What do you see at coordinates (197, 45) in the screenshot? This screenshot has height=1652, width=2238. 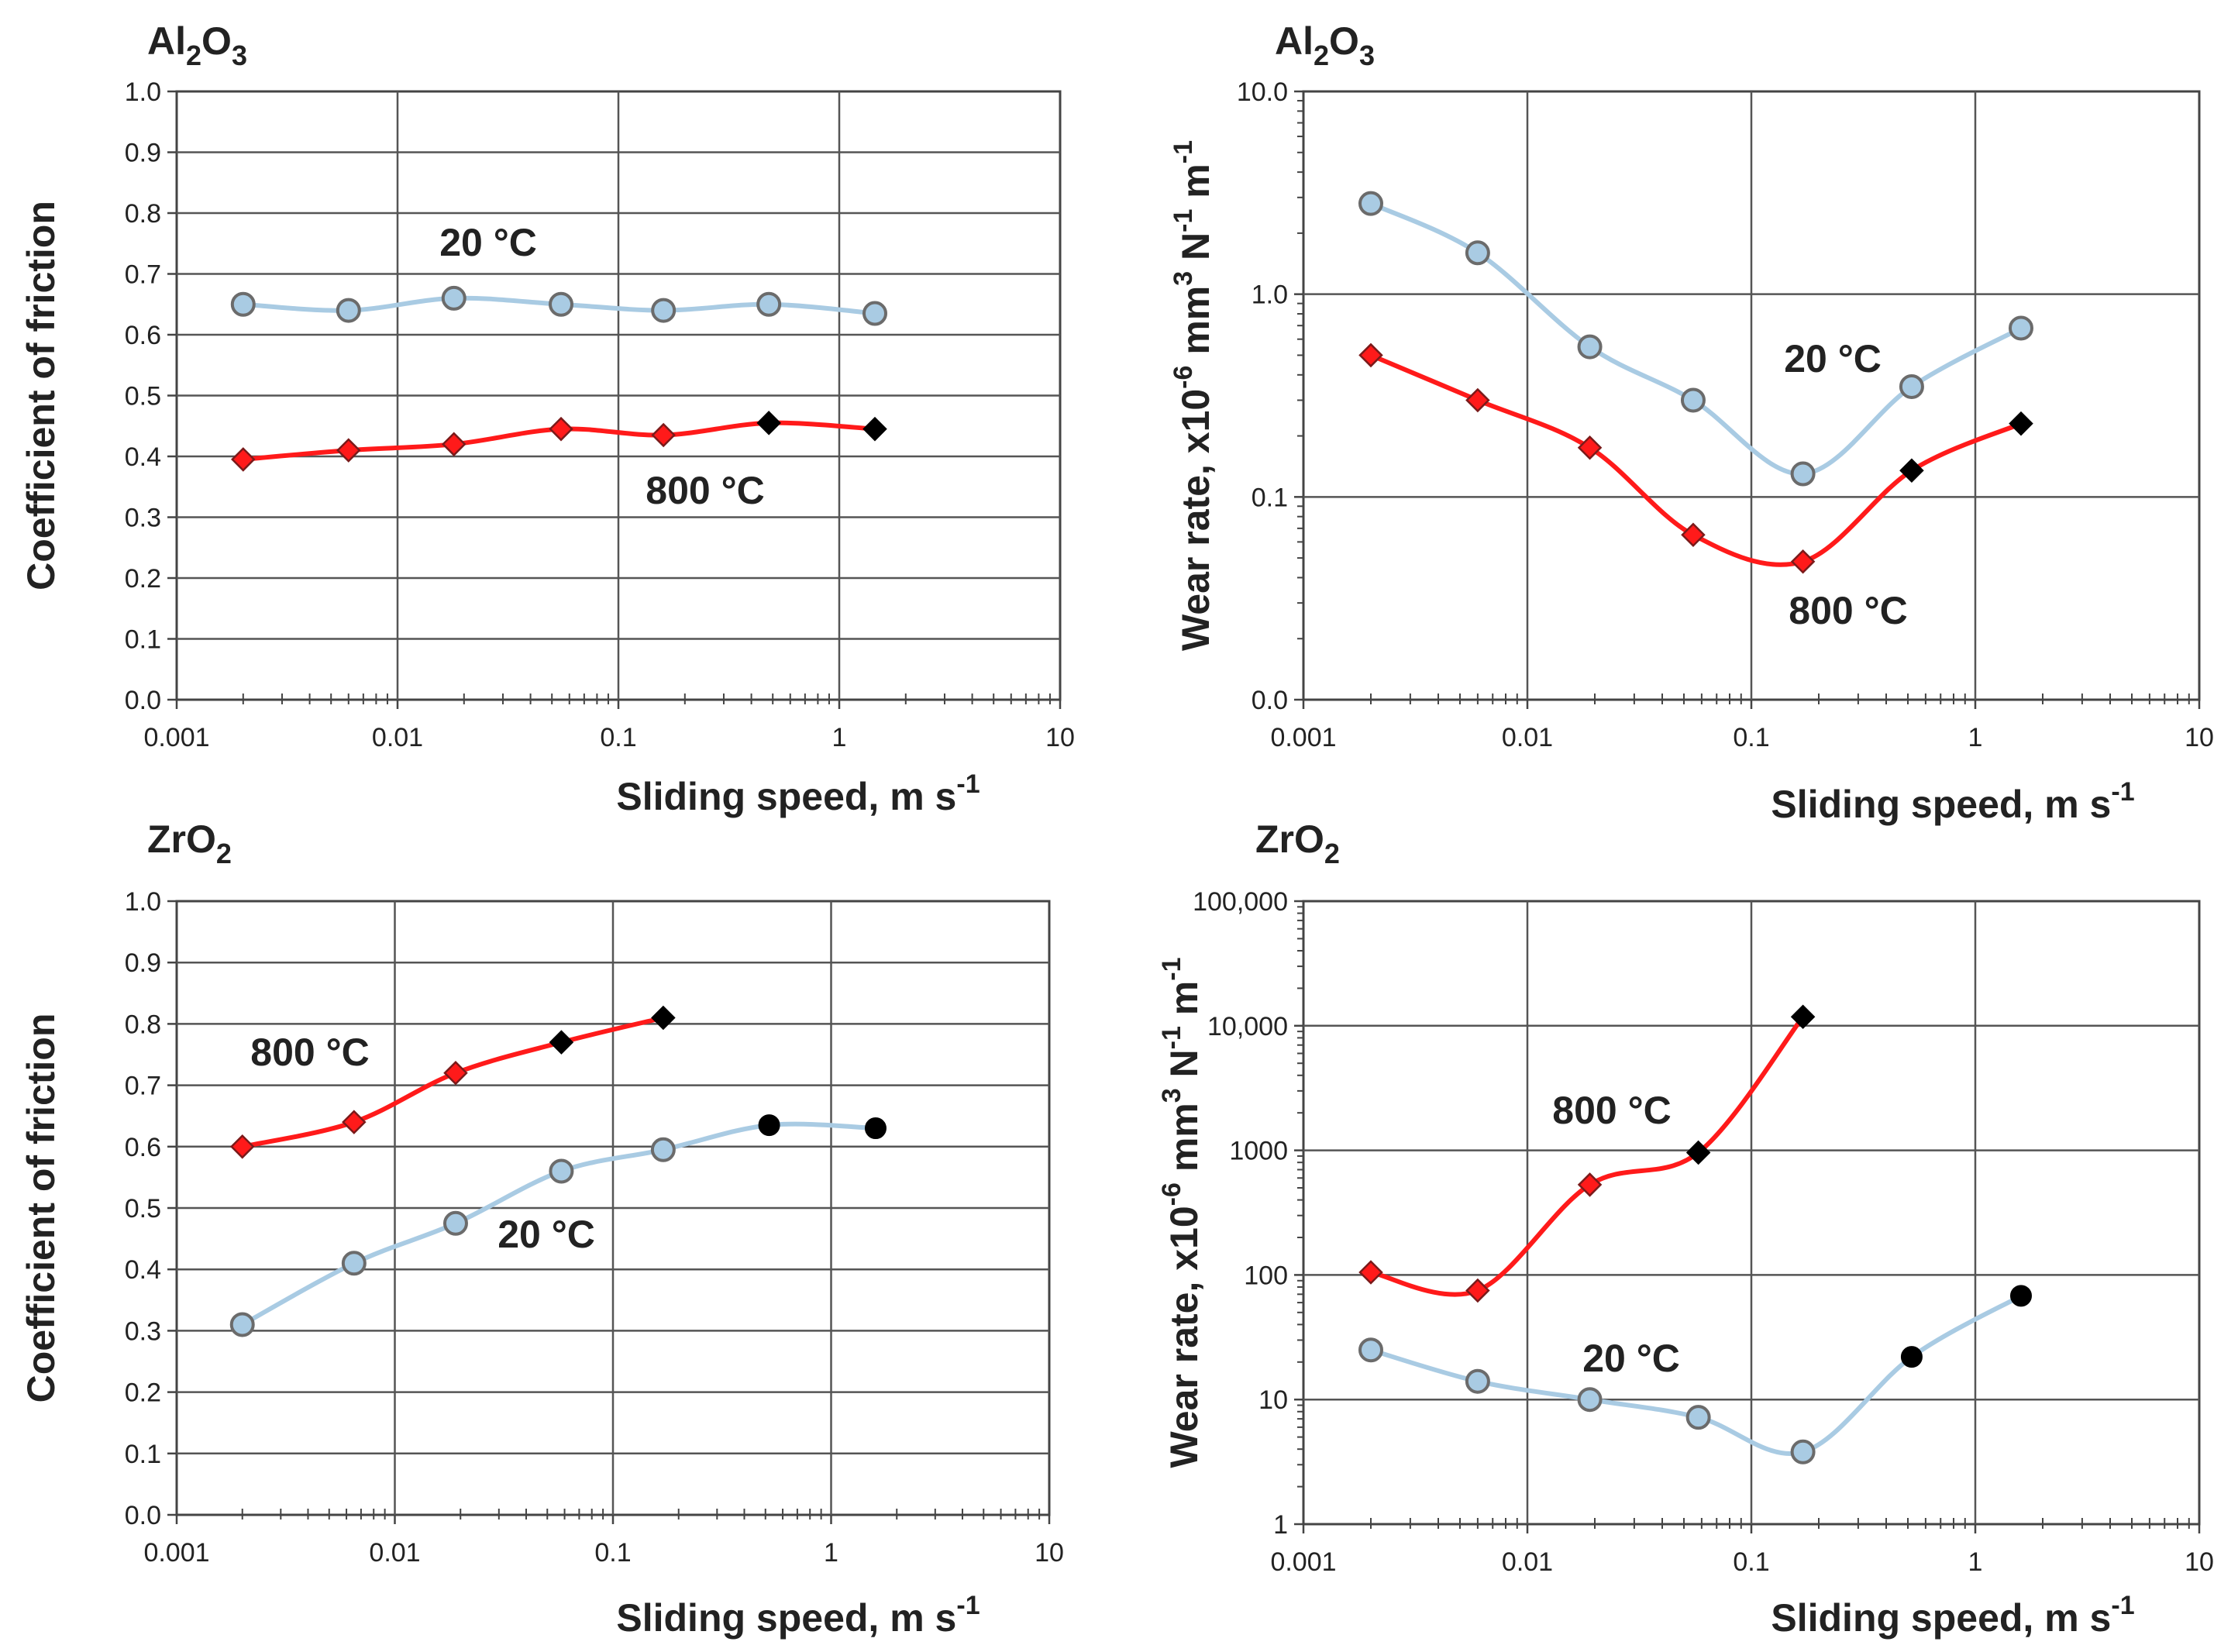 I see `panel-title: Al2O3` at bounding box center [197, 45].